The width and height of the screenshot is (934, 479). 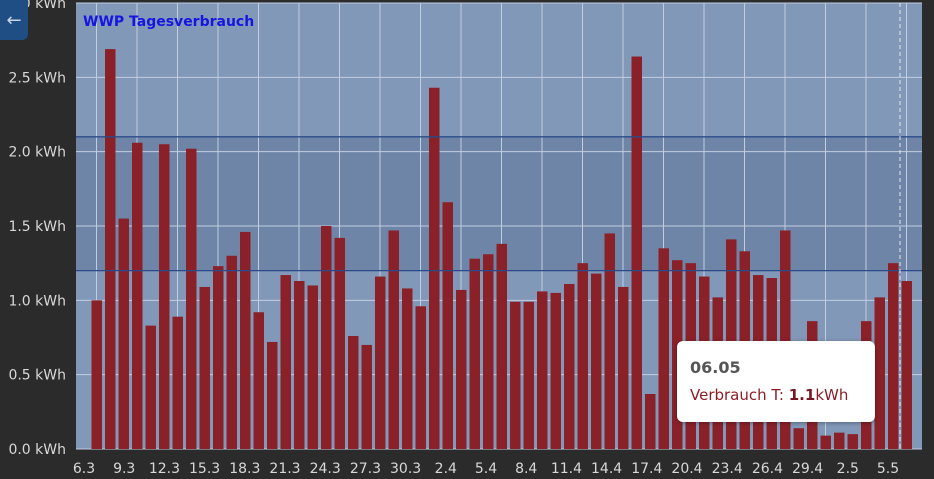 I want to click on x-tick-label: 23.4, so click(x=727, y=469).